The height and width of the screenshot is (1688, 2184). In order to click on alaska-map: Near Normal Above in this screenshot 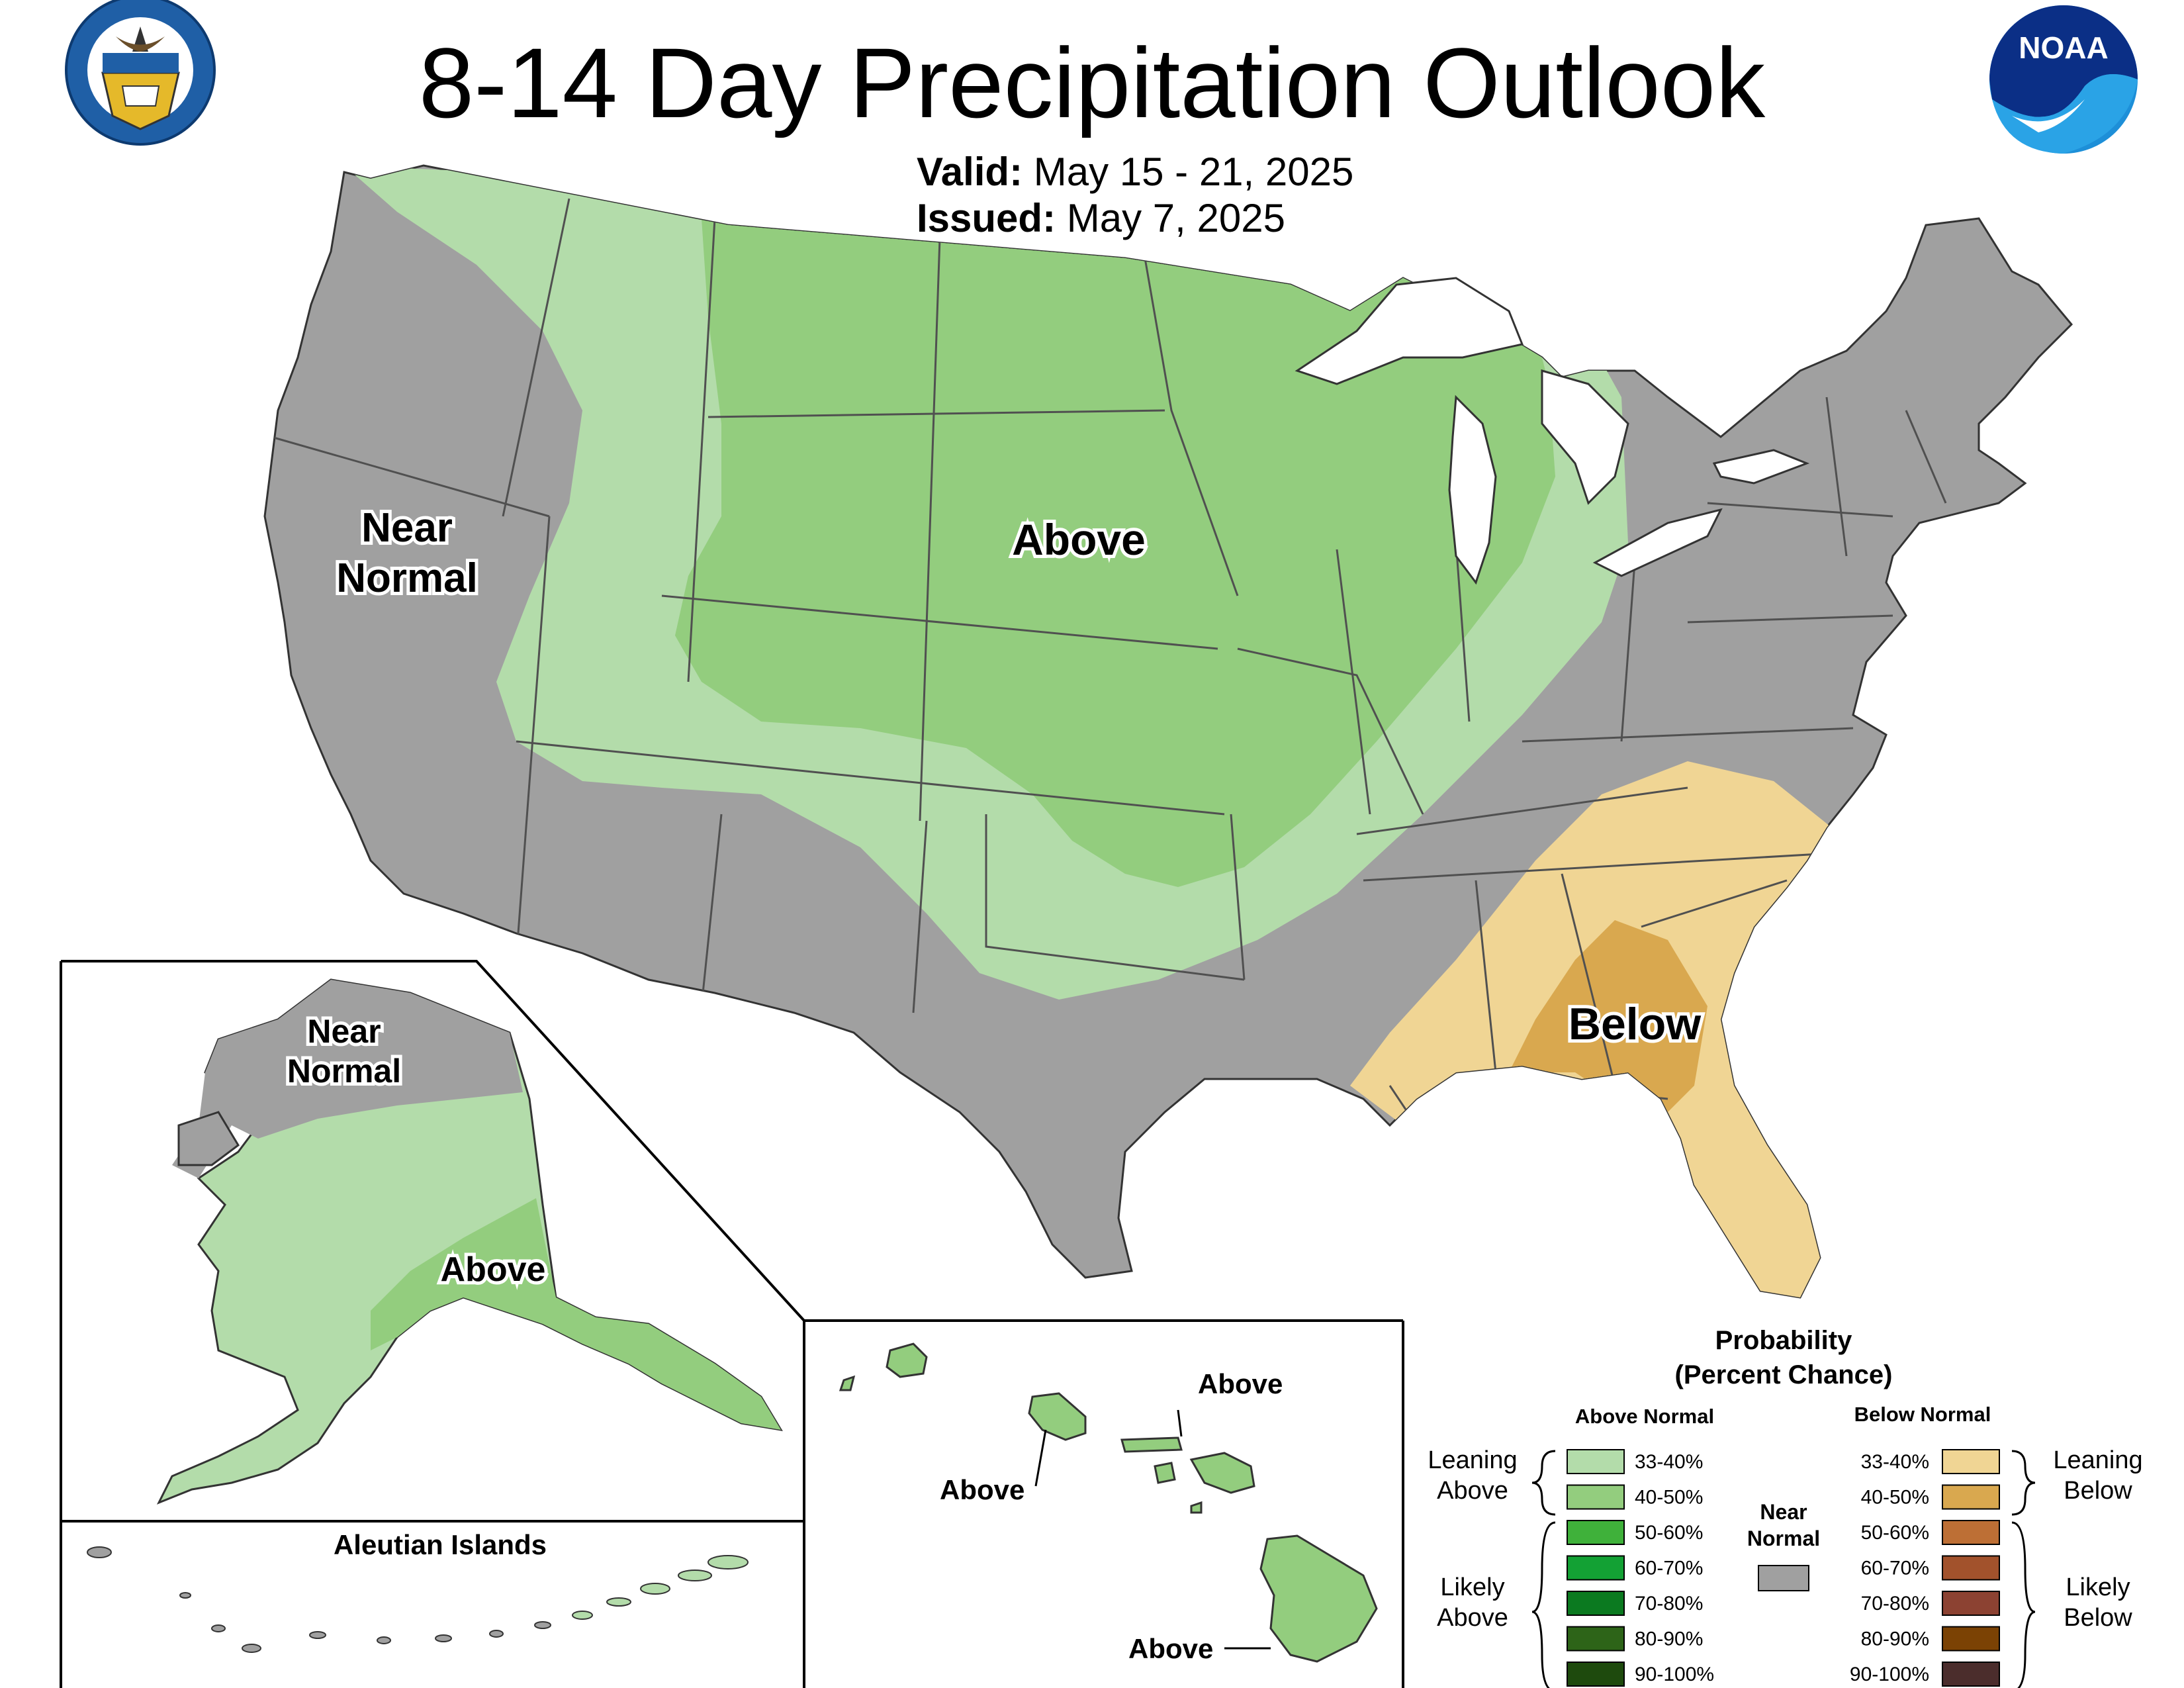, I will do `click(469, 1241)`.